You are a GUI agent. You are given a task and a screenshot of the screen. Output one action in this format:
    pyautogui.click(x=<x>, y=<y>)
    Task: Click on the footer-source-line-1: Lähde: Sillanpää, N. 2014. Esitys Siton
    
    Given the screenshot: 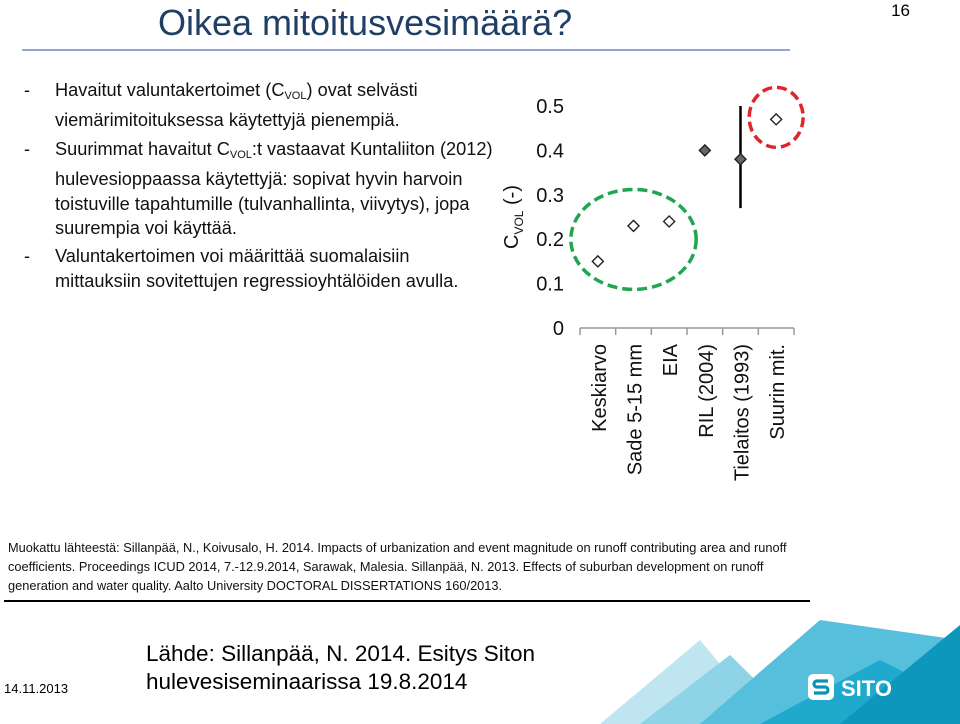 What is the action you would take?
    pyautogui.click(x=340, y=653)
    